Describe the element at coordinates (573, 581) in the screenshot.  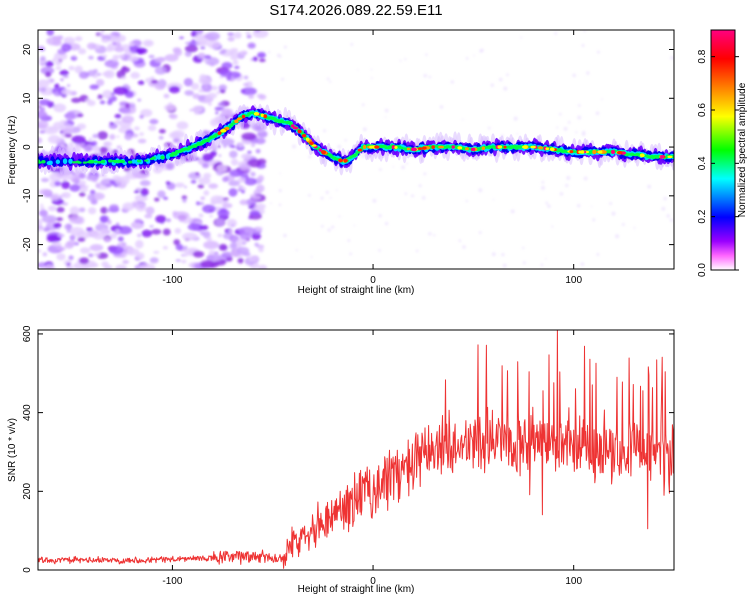
I see `bottom-x-tick-label: 100` at that location.